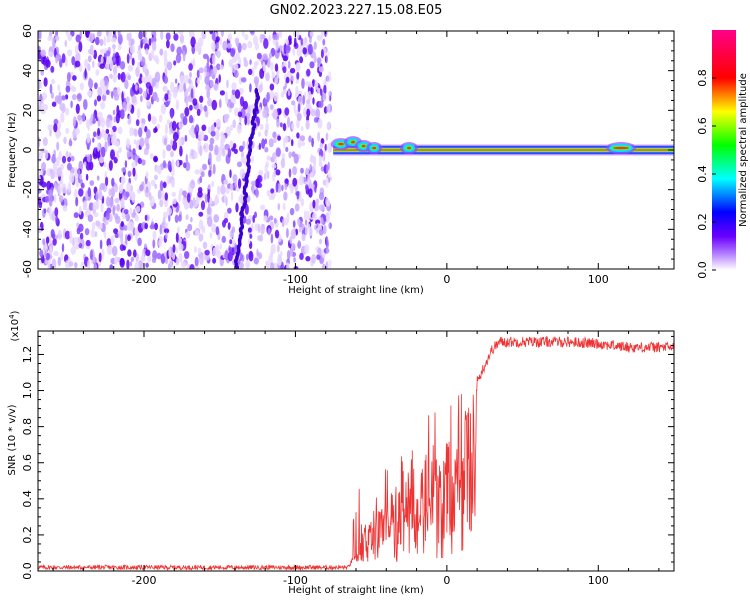  I want to click on colorbar-tick-label: 0.8, so click(702, 78).